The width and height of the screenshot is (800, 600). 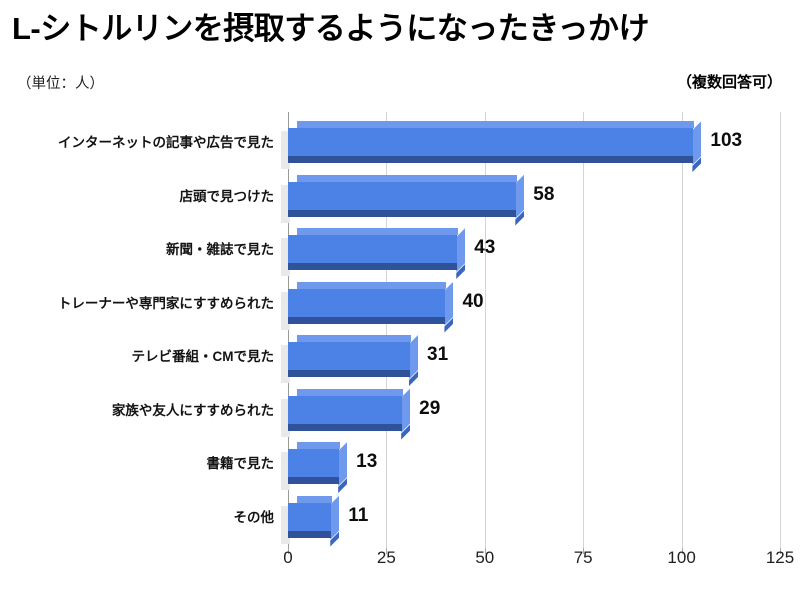 What do you see at coordinates (583, 557) in the screenshot?
I see `x-axis-tick-label: 75` at bounding box center [583, 557].